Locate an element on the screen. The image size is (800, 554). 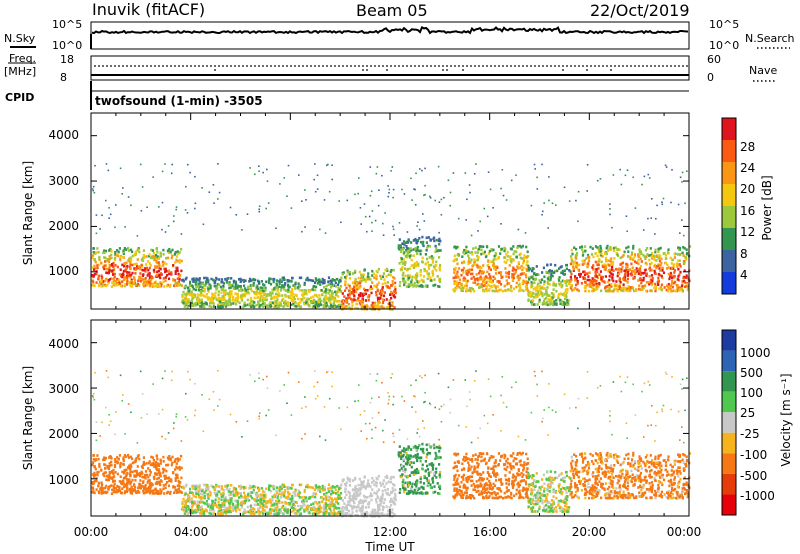
power-cbar-tick-4: 4 is located at coordinates (744, 275).